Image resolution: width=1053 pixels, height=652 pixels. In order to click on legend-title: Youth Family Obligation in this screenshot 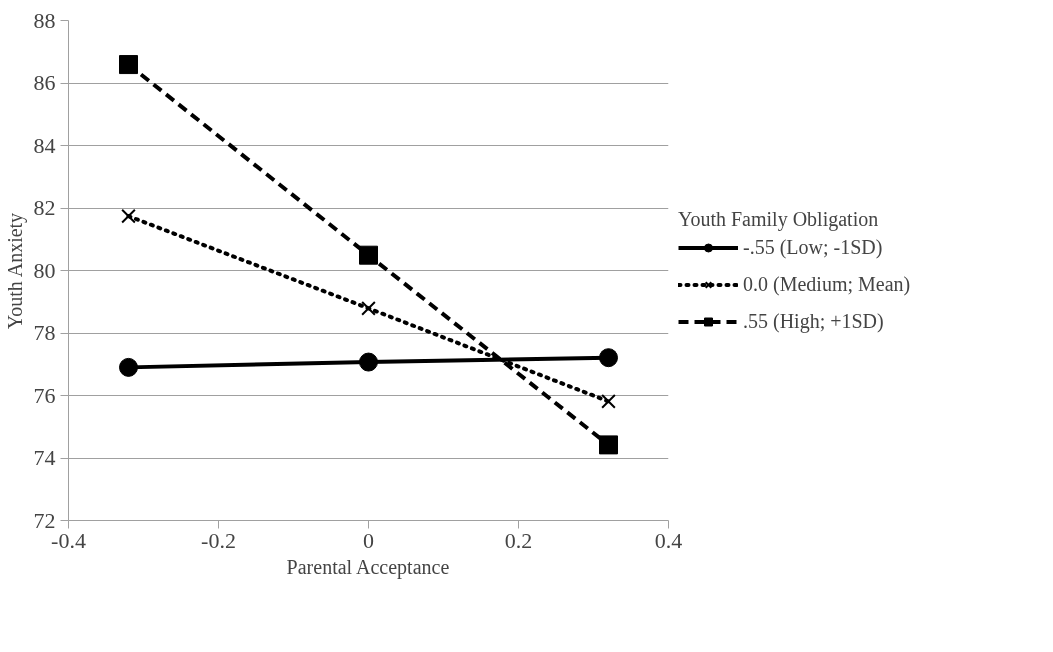, I will do `click(779, 219)`.